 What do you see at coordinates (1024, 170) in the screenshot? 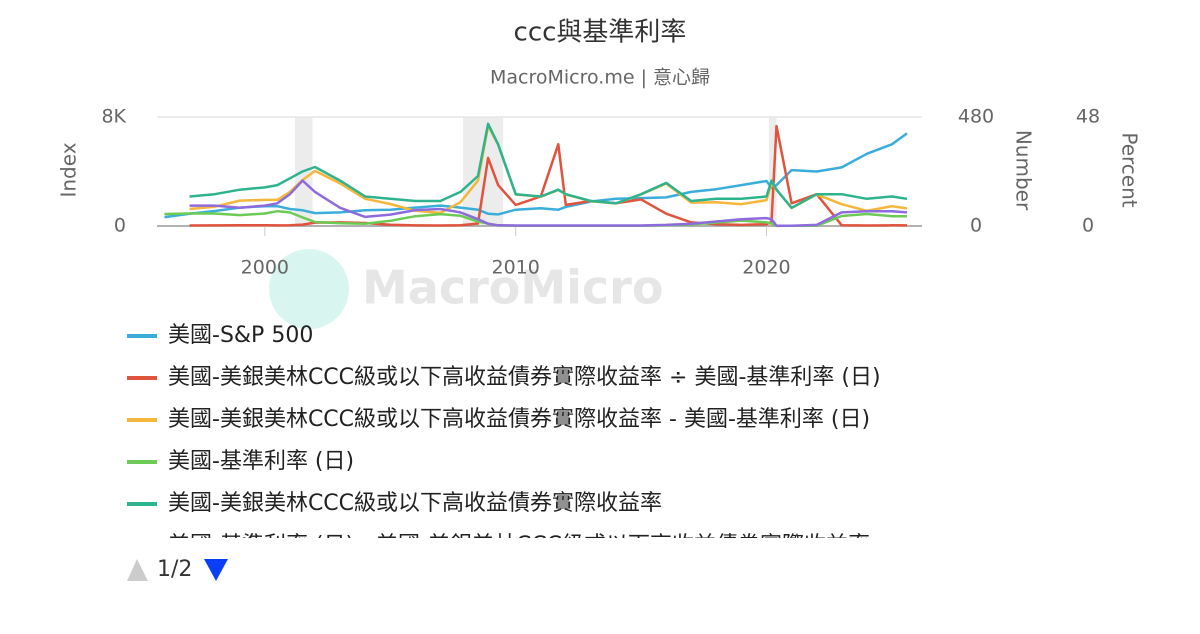
I see `y2-axis-title: Number` at bounding box center [1024, 170].